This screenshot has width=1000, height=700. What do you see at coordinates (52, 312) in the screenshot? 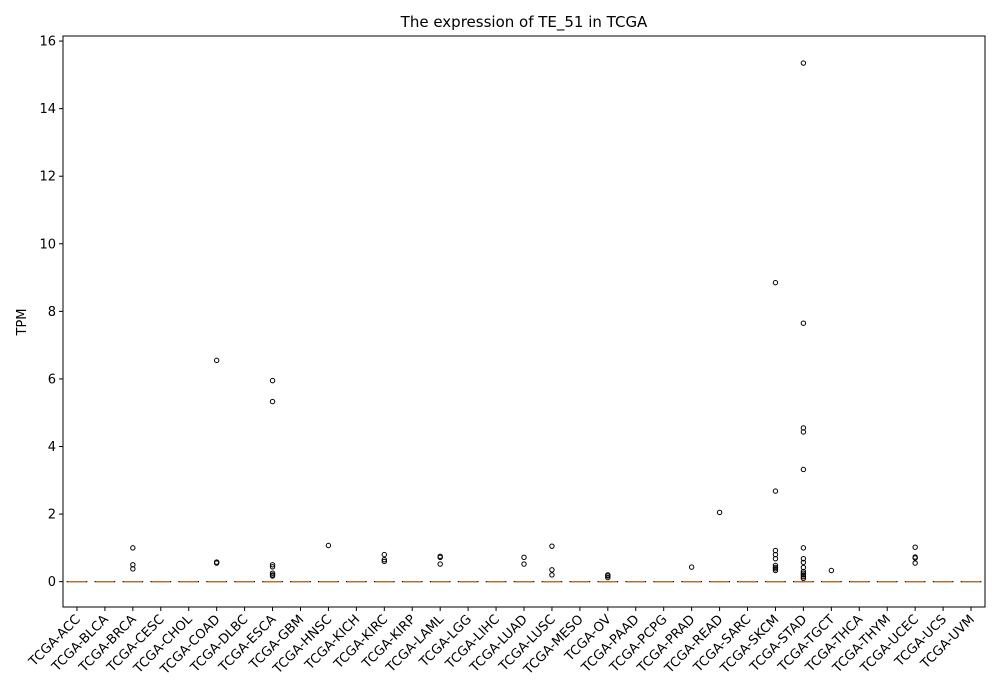
I see `y-tick-label: 8` at bounding box center [52, 312].